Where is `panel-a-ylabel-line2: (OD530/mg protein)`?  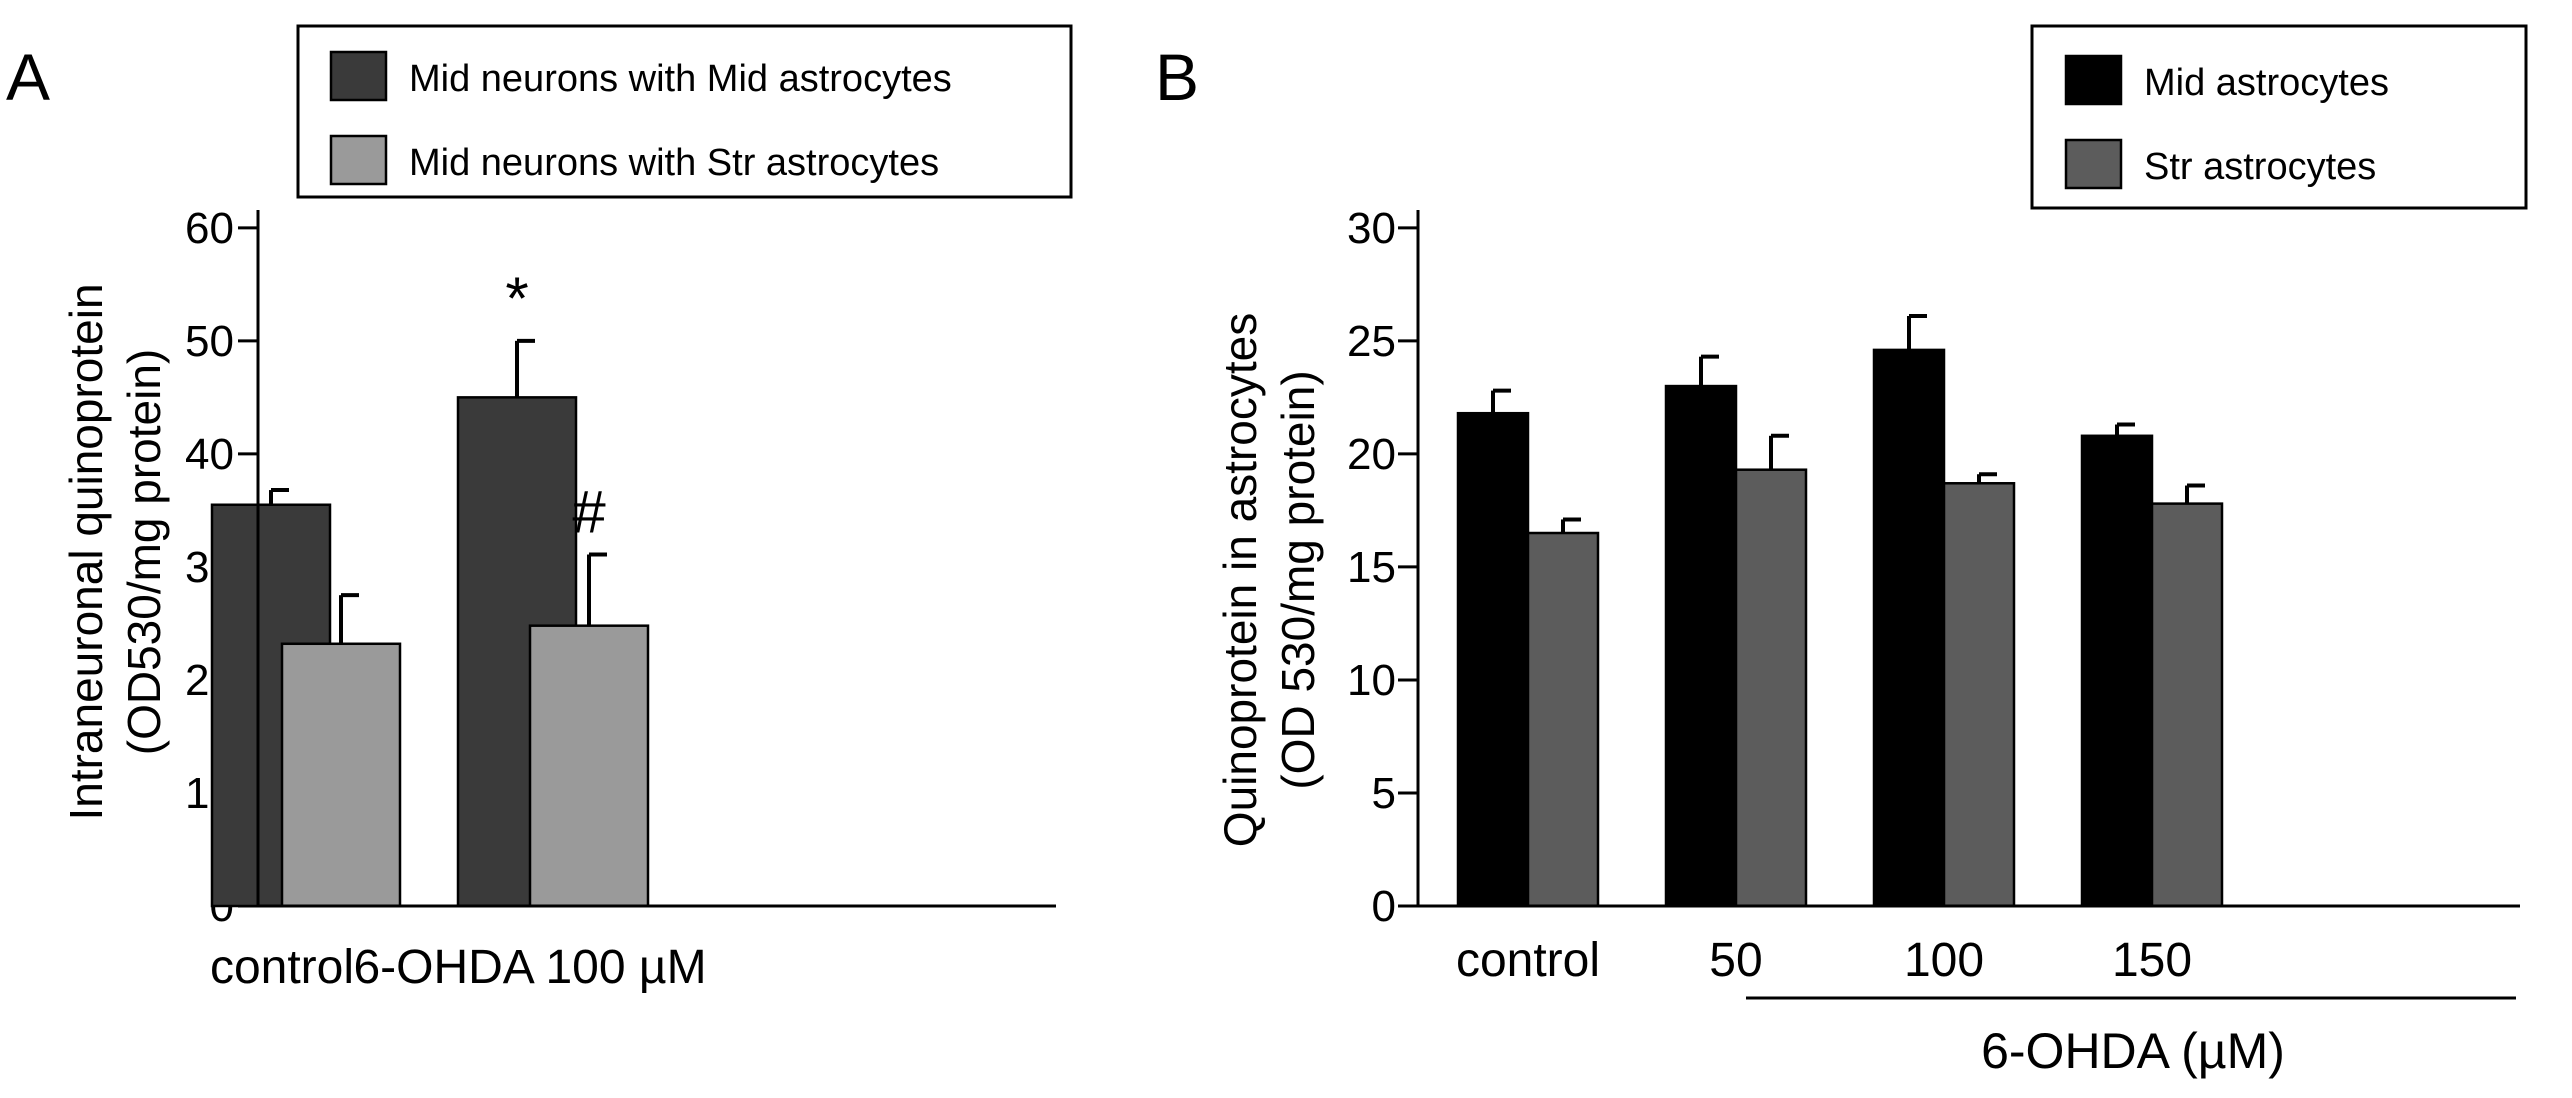
panel-a-ylabel-line2: (OD530/mg protein) is located at coordinates (144, 552).